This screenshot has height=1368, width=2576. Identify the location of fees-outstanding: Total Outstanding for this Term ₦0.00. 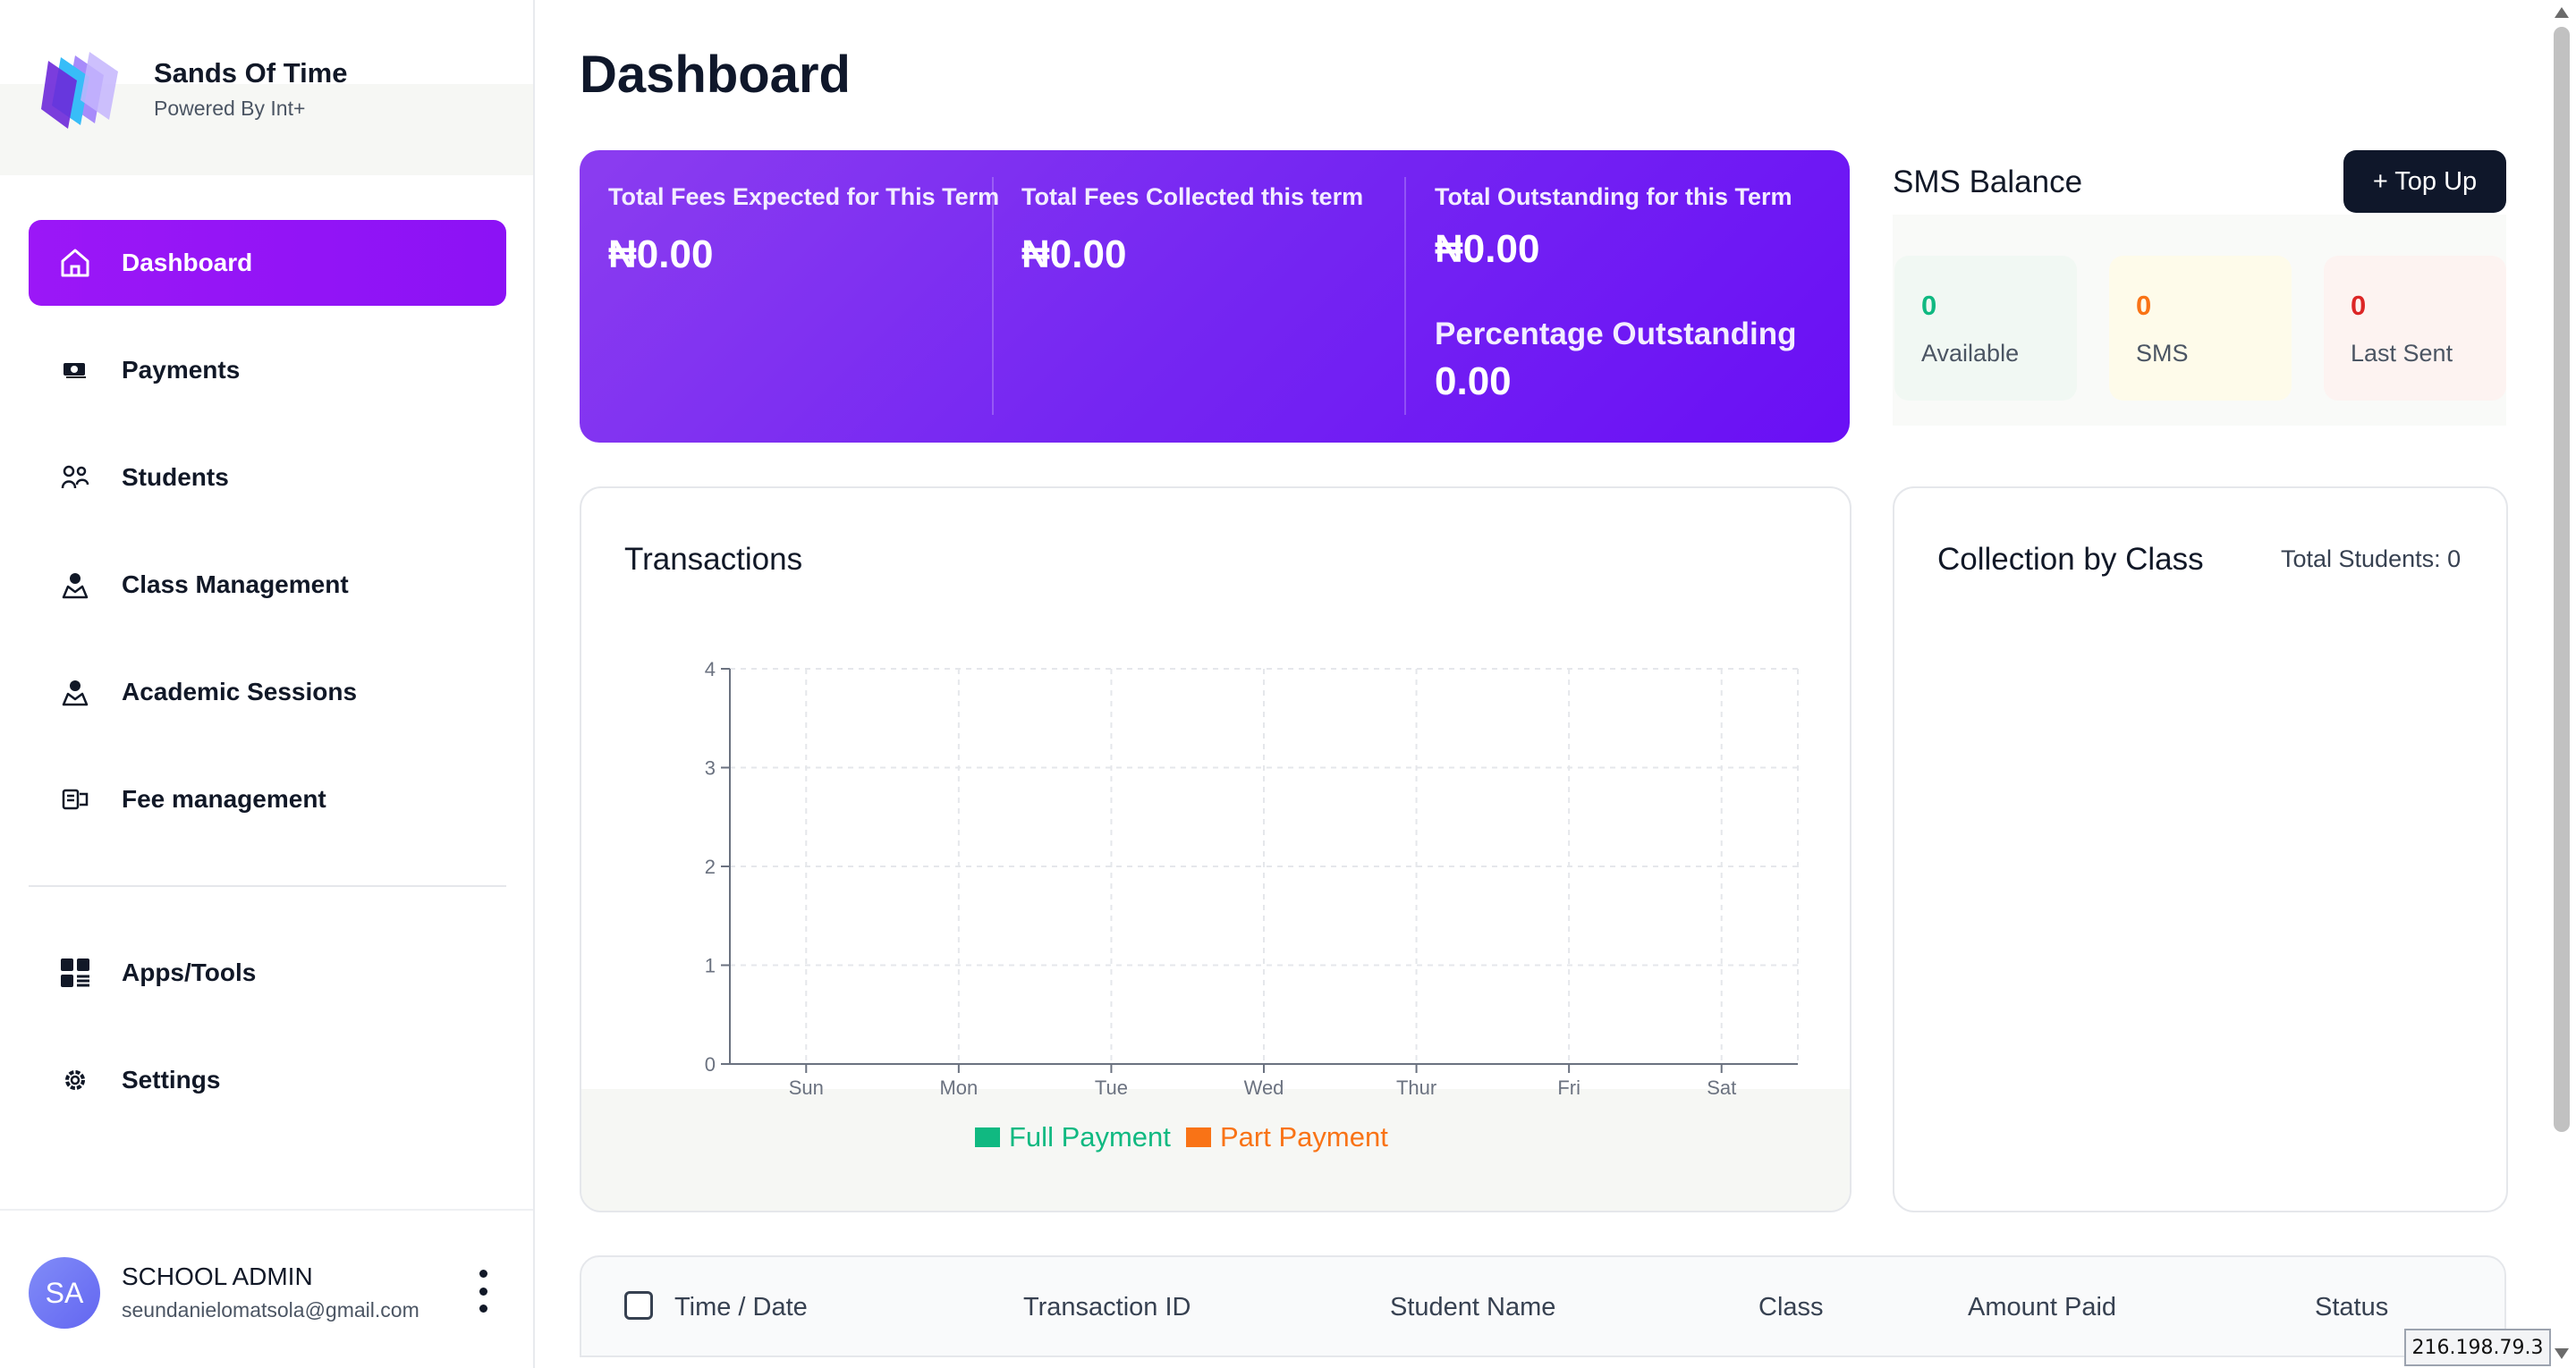
(1631, 226).